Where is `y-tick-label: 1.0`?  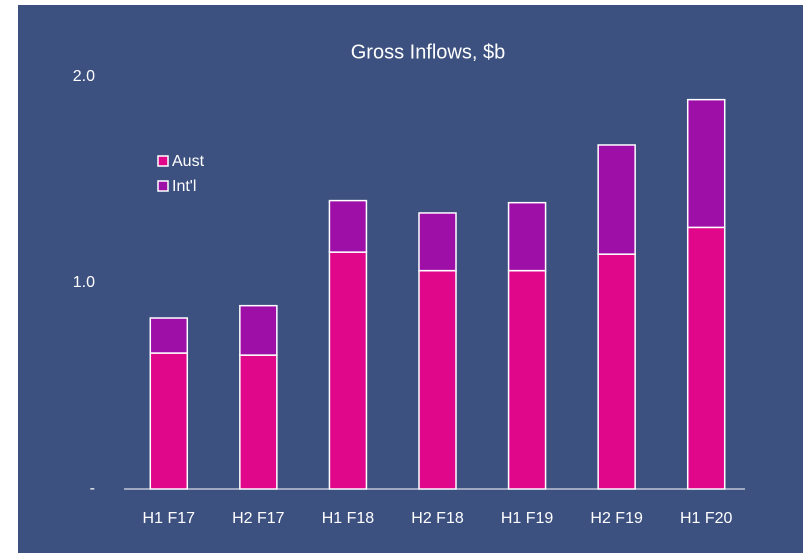
y-tick-label: 1.0 is located at coordinates (84, 282).